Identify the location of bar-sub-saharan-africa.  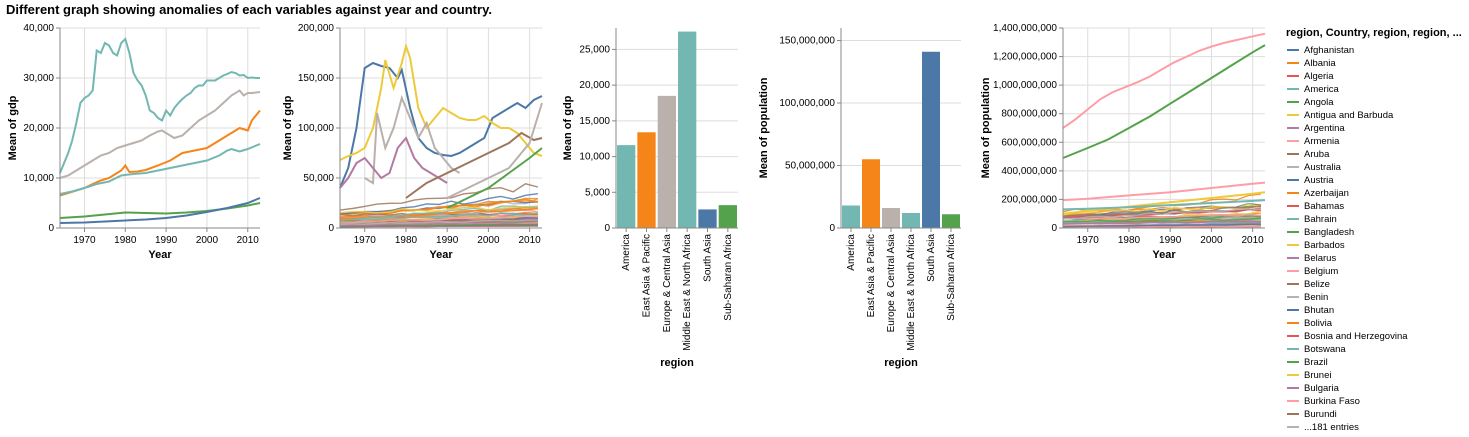
(727, 216).